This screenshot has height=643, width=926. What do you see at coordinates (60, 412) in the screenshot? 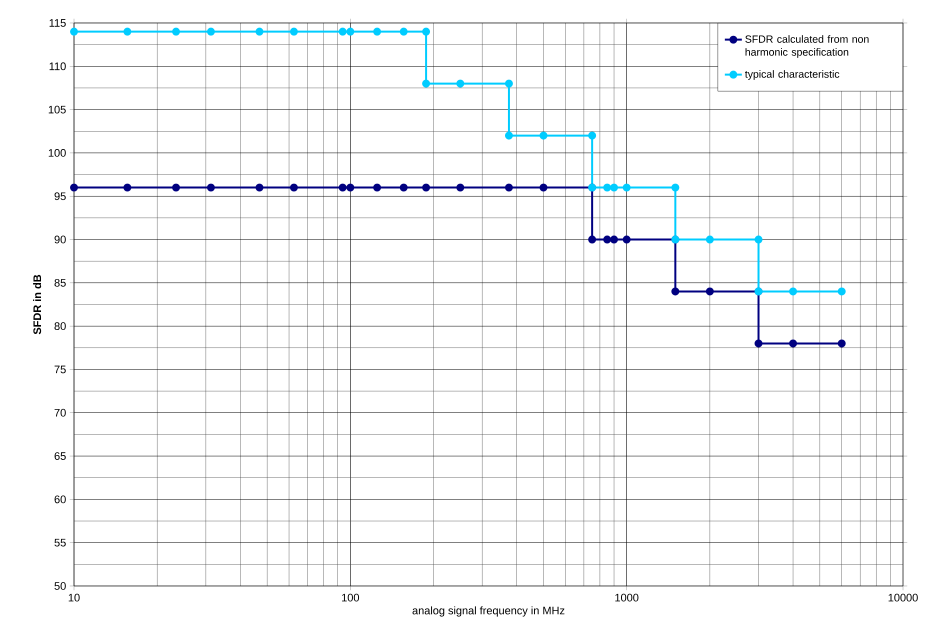
I see `y-tick-label: 70` at bounding box center [60, 412].